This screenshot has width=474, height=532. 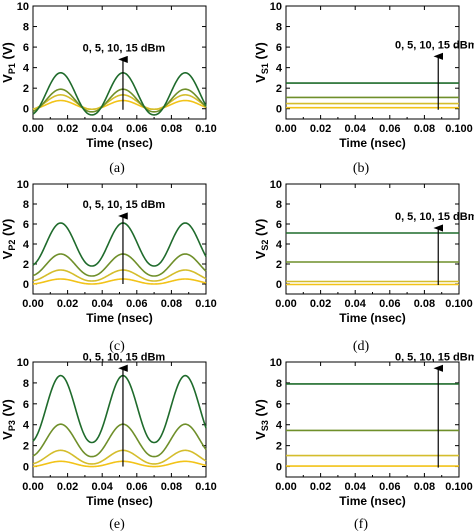 I want to click on panel-caption: (e), so click(x=117, y=524).